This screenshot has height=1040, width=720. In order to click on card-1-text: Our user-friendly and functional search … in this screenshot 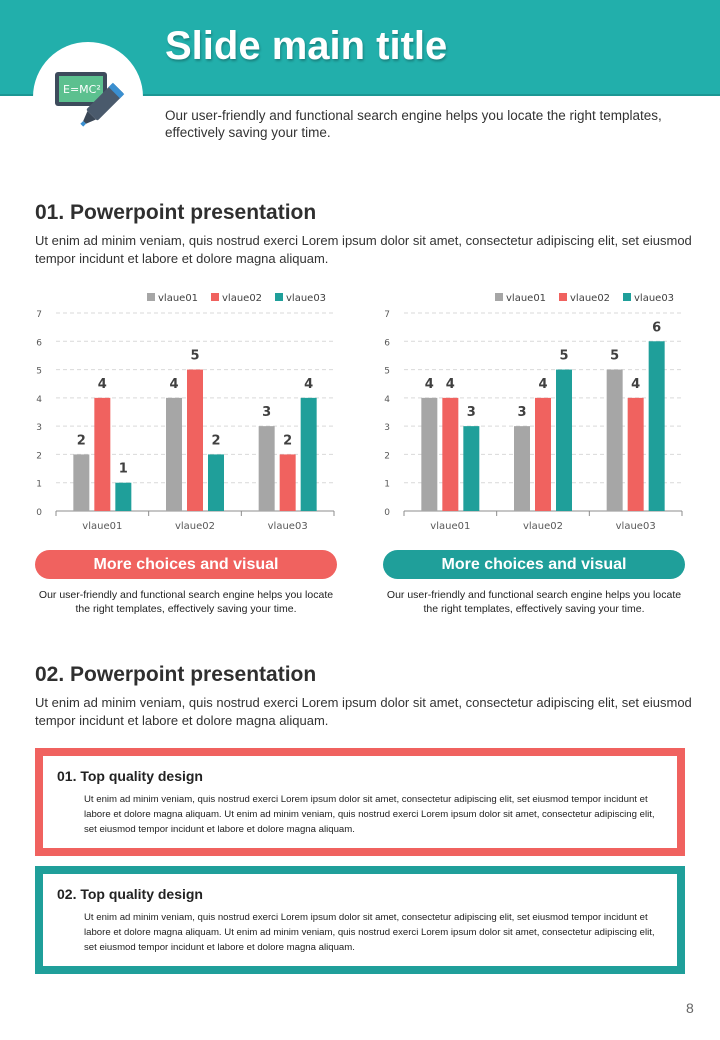, I will do `click(186, 602)`.